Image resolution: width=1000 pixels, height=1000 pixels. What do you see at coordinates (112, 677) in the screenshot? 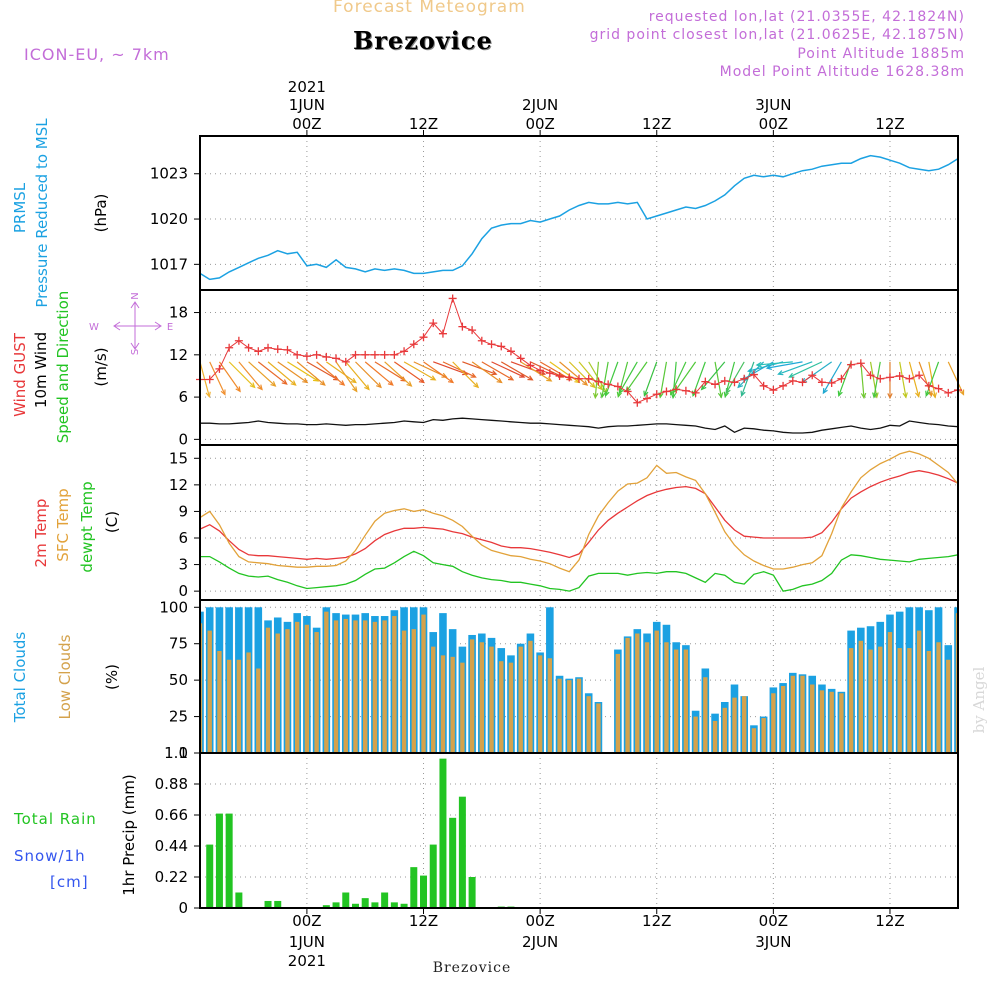
I see `percent-unit-label: (%)` at bounding box center [112, 677].